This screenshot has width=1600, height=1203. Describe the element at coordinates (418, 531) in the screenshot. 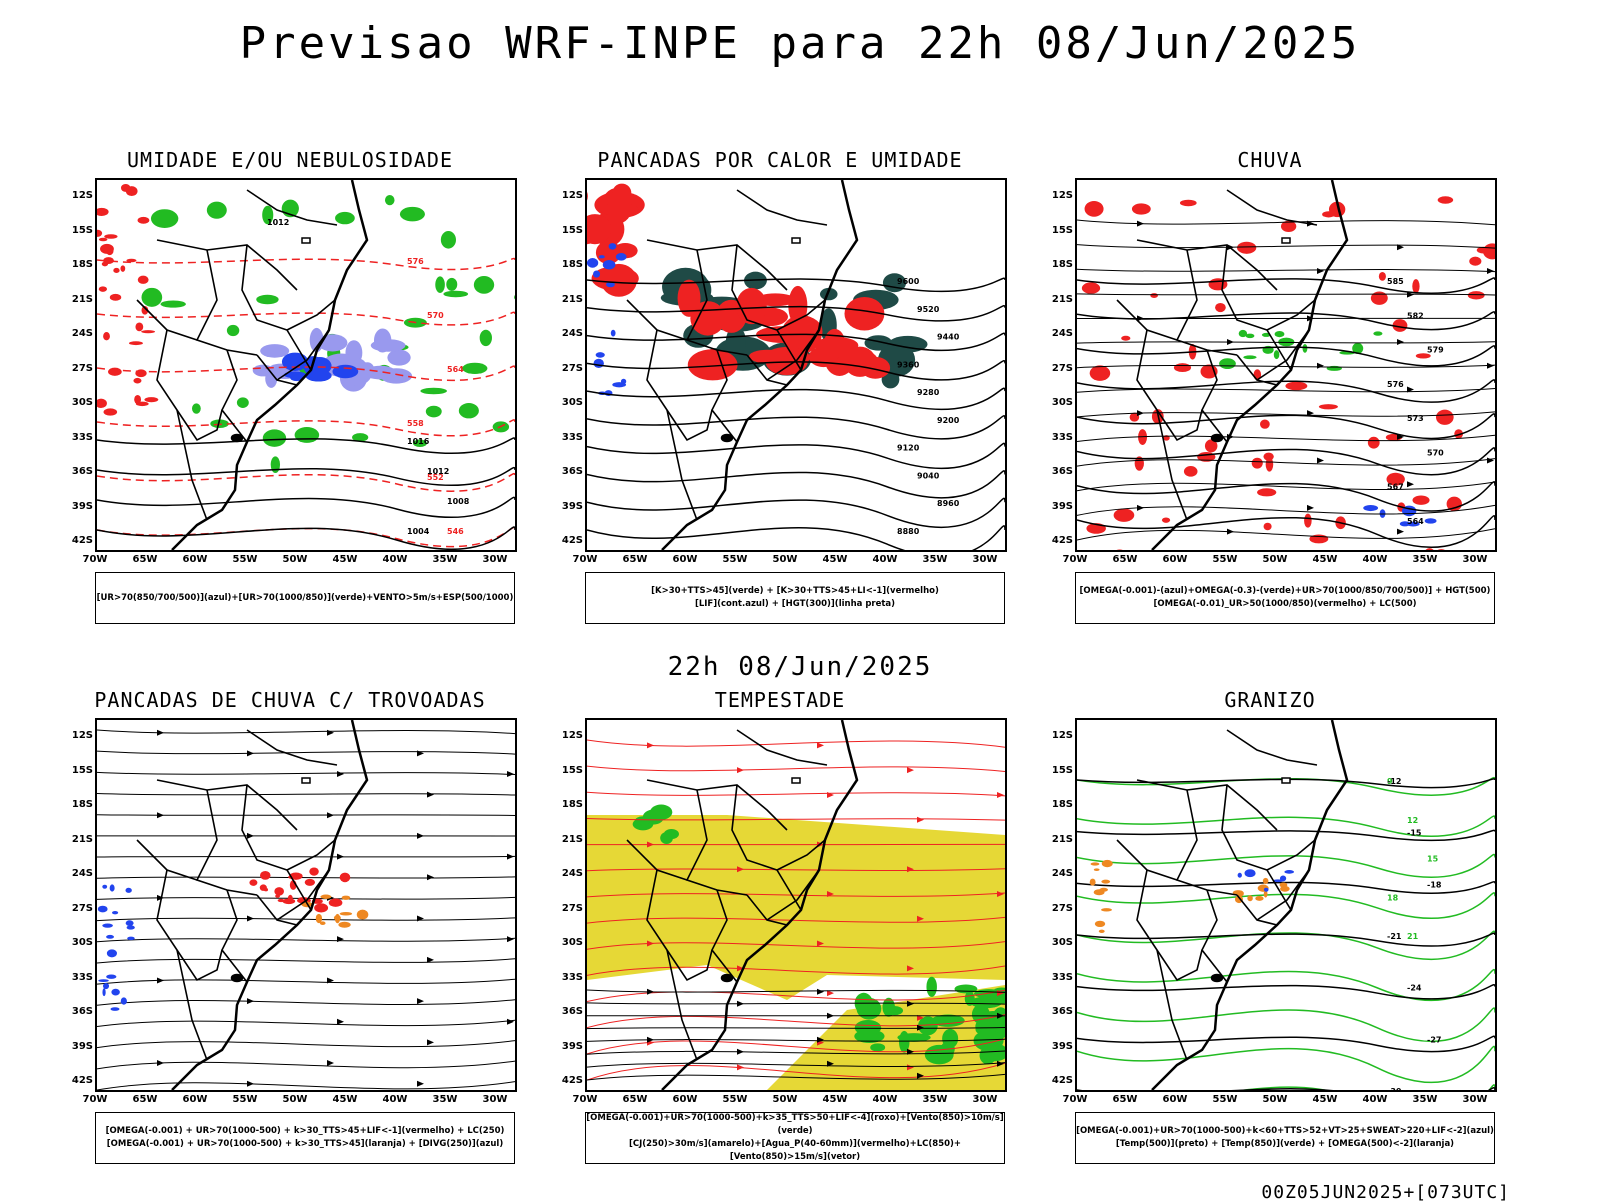

I see `contour-label: 1004` at that location.